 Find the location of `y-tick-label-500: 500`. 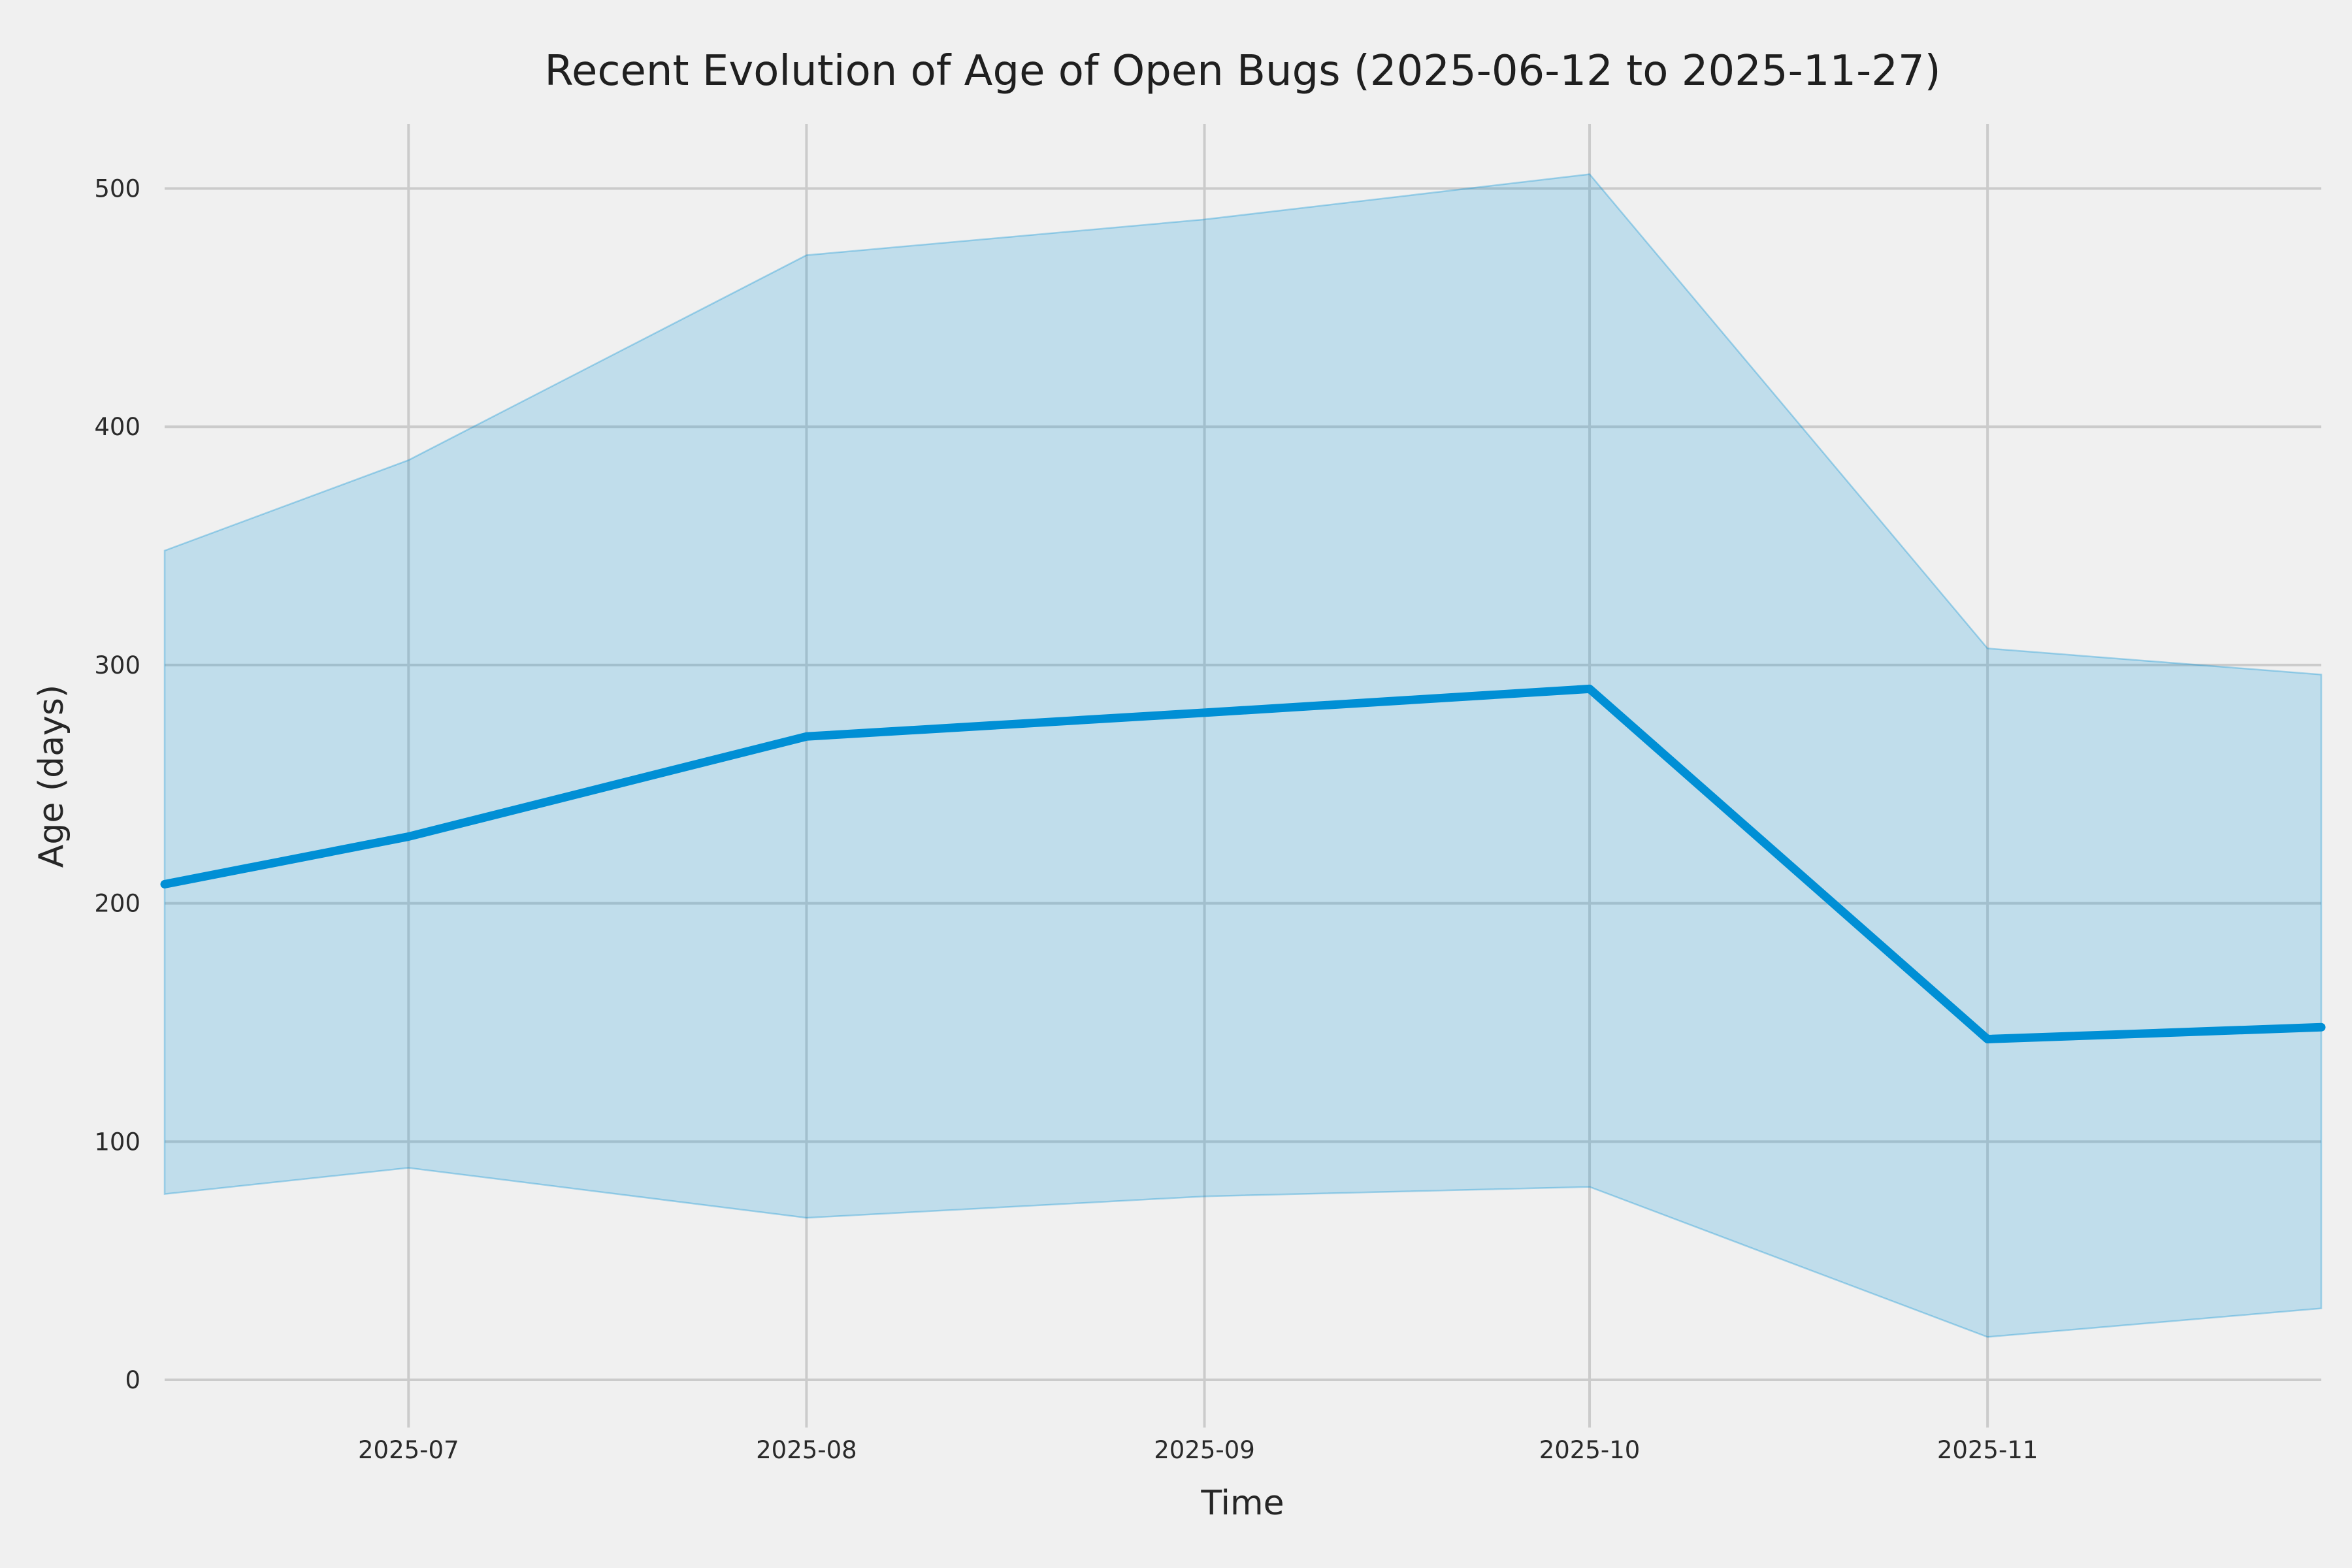

y-tick-label-500: 500 is located at coordinates (117, 188).